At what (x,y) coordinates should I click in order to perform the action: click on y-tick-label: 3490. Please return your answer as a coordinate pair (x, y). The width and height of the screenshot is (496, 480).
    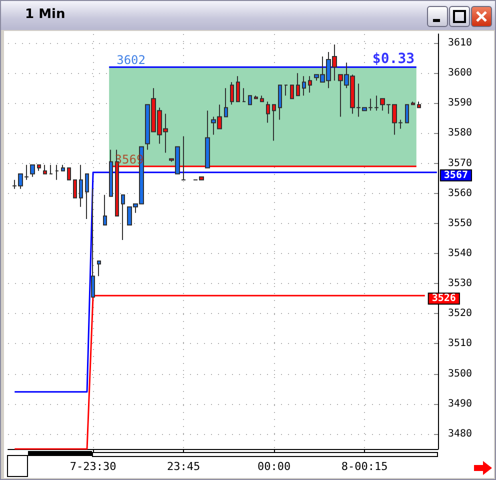
    Looking at the image, I should click on (460, 404).